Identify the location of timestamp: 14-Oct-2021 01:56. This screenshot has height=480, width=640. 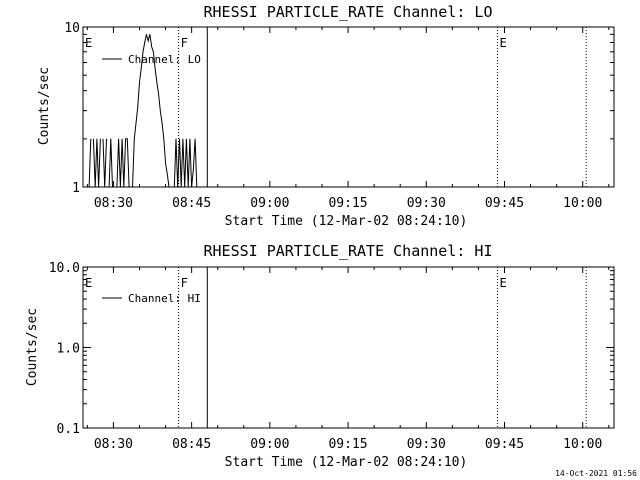
(596, 473).